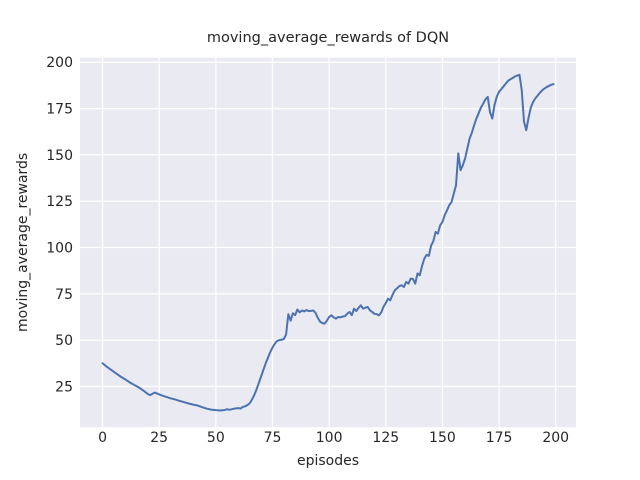  Describe the element at coordinates (102, 438) in the screenshot. I see `x-tick-label: 0` at that location.